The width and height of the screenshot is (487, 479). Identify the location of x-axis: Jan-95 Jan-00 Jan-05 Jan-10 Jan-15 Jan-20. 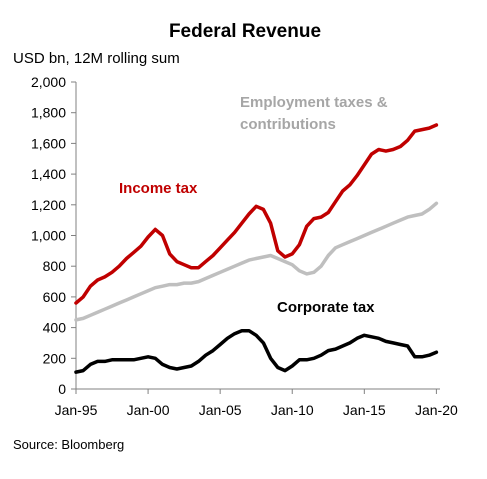
(256, 403).